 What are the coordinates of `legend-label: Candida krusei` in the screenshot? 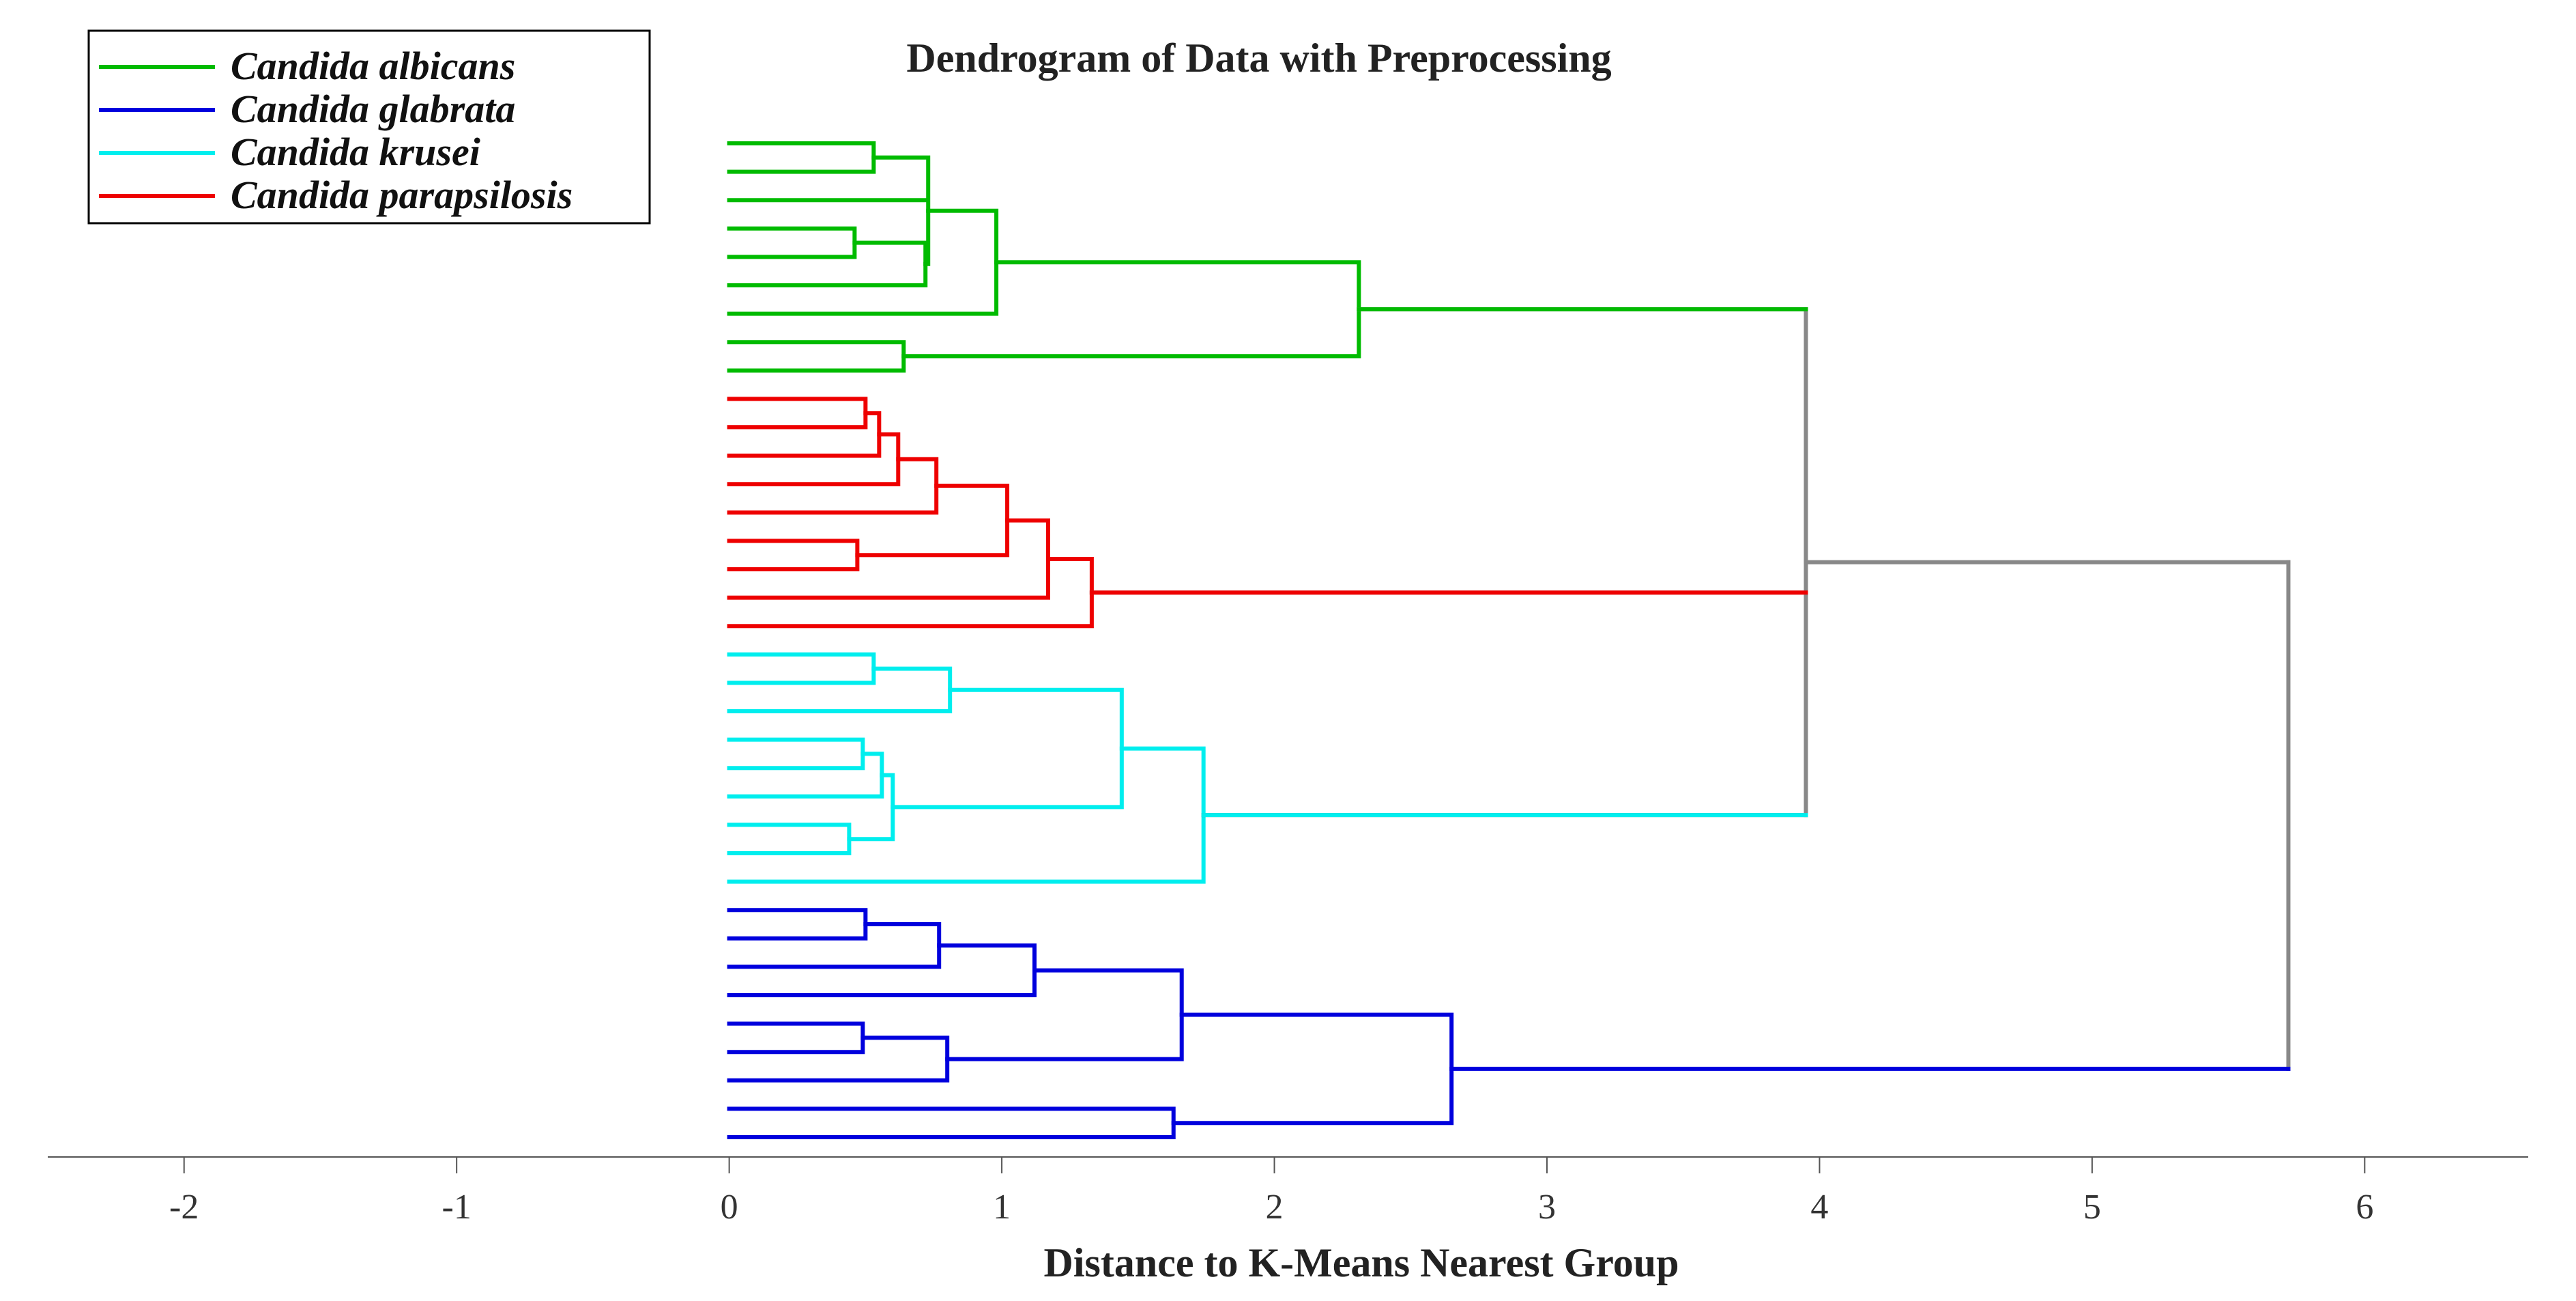 It's located at (355, 152).